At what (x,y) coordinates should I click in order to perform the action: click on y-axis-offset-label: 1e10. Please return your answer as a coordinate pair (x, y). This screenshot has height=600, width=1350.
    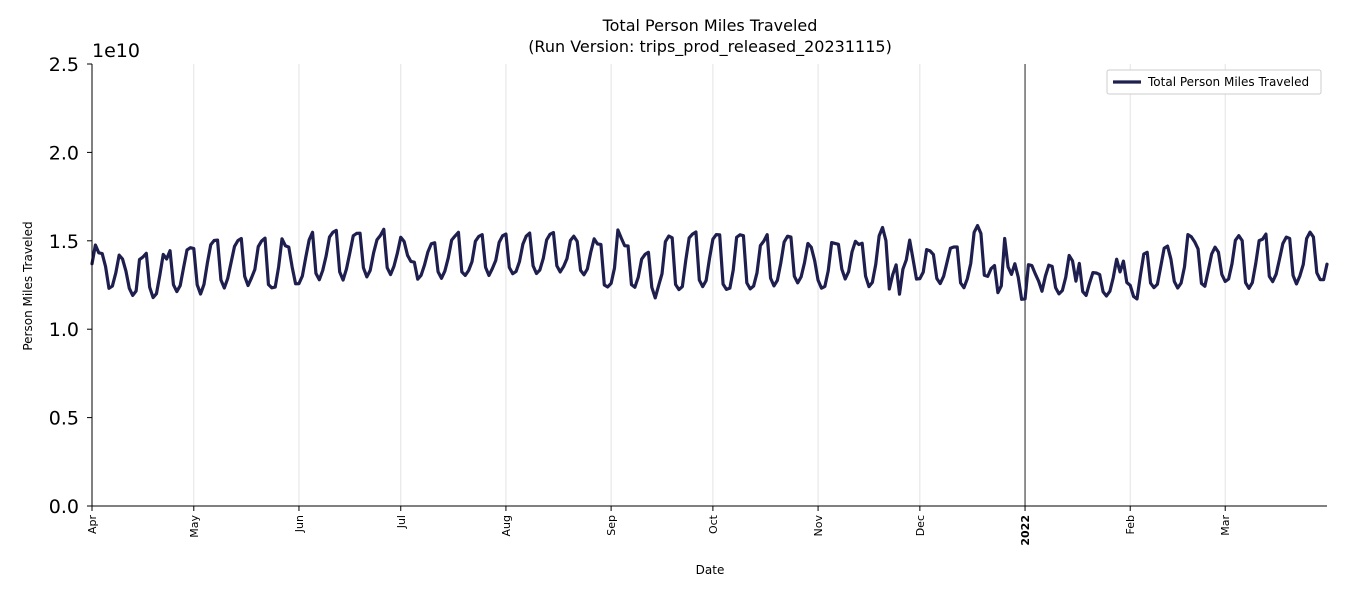
    Looking at the image, I should click on (116, 51).